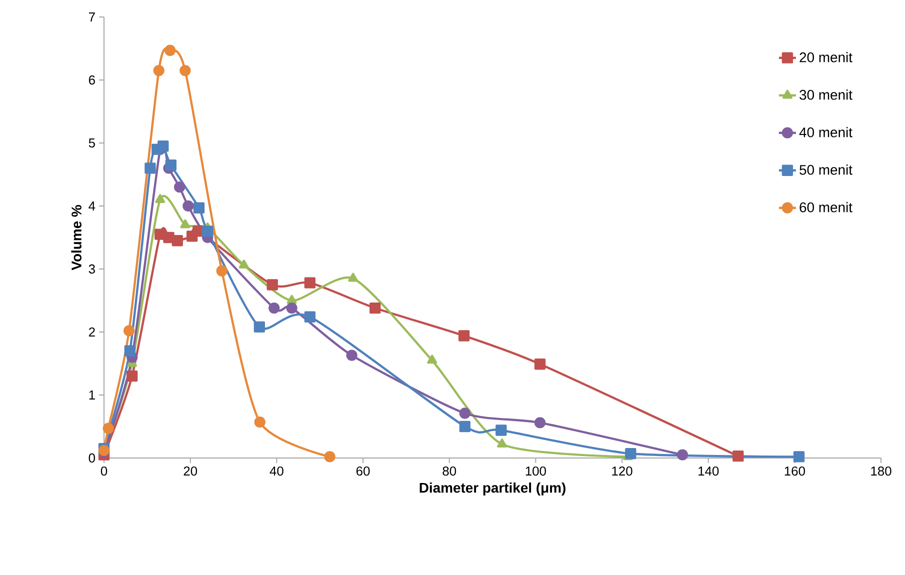  I want to click on legend-label: 20 menit, so click(826, 57).